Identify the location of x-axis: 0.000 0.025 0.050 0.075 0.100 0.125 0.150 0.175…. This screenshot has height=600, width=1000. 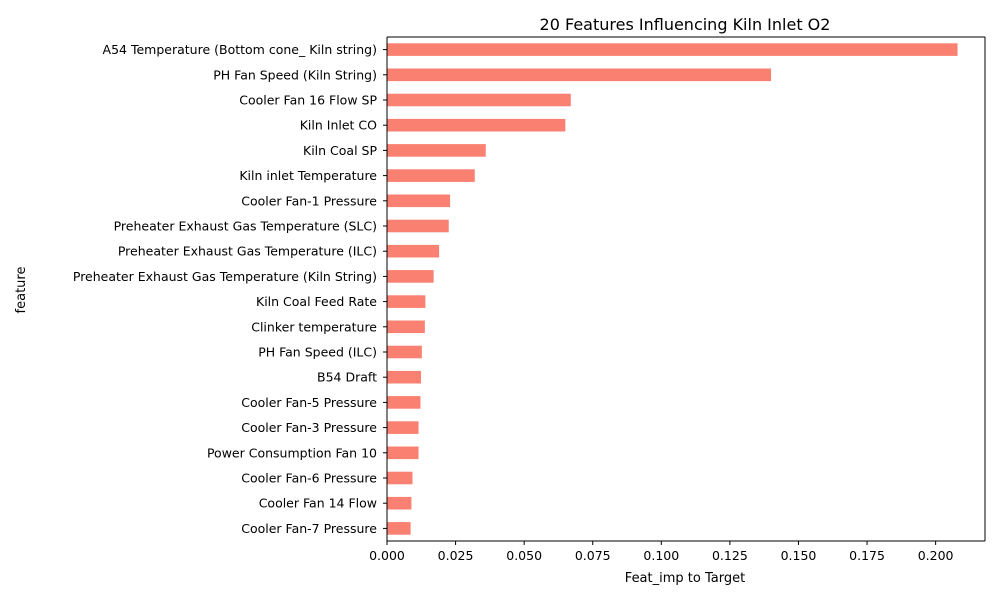
(661, 552).